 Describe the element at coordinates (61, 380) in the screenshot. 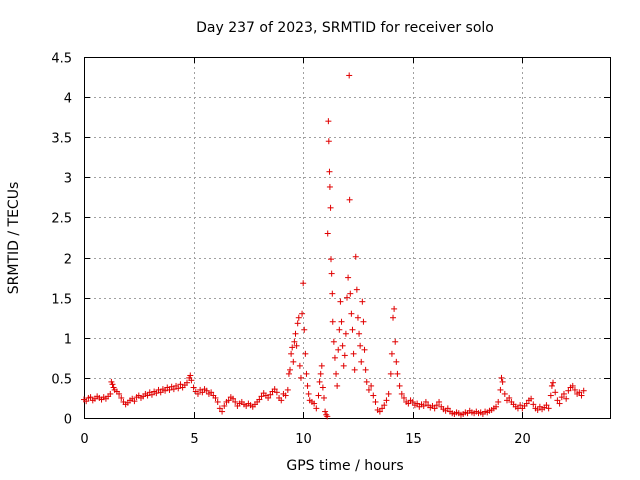

I see `y-tick-label: 0.5` at that location.